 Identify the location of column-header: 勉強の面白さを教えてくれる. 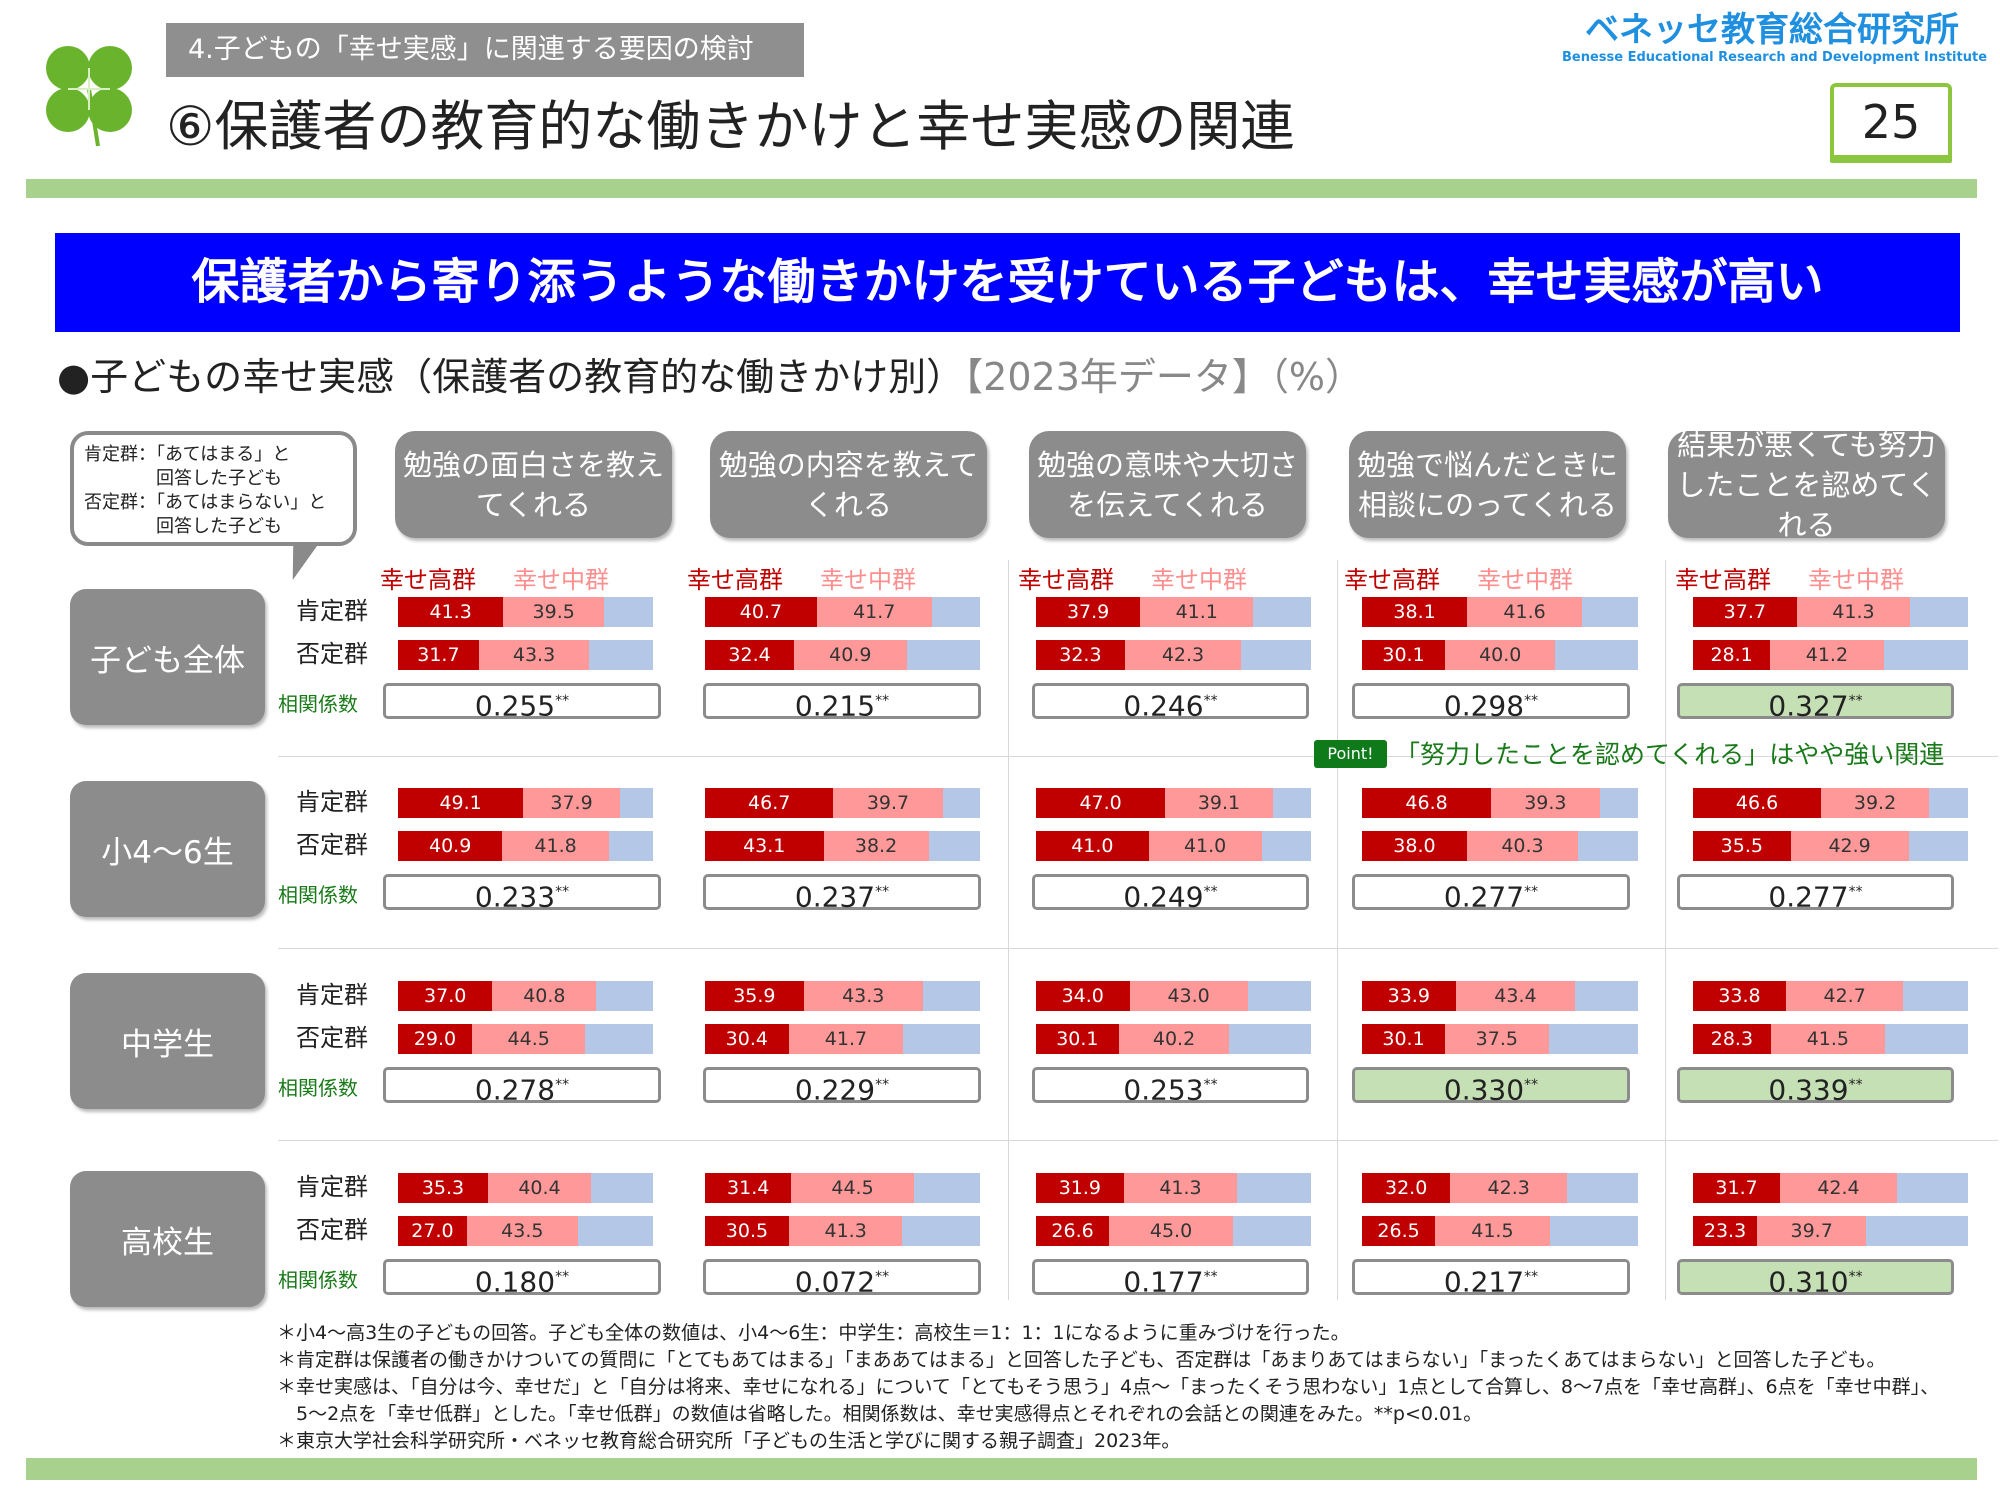
(533, 484).